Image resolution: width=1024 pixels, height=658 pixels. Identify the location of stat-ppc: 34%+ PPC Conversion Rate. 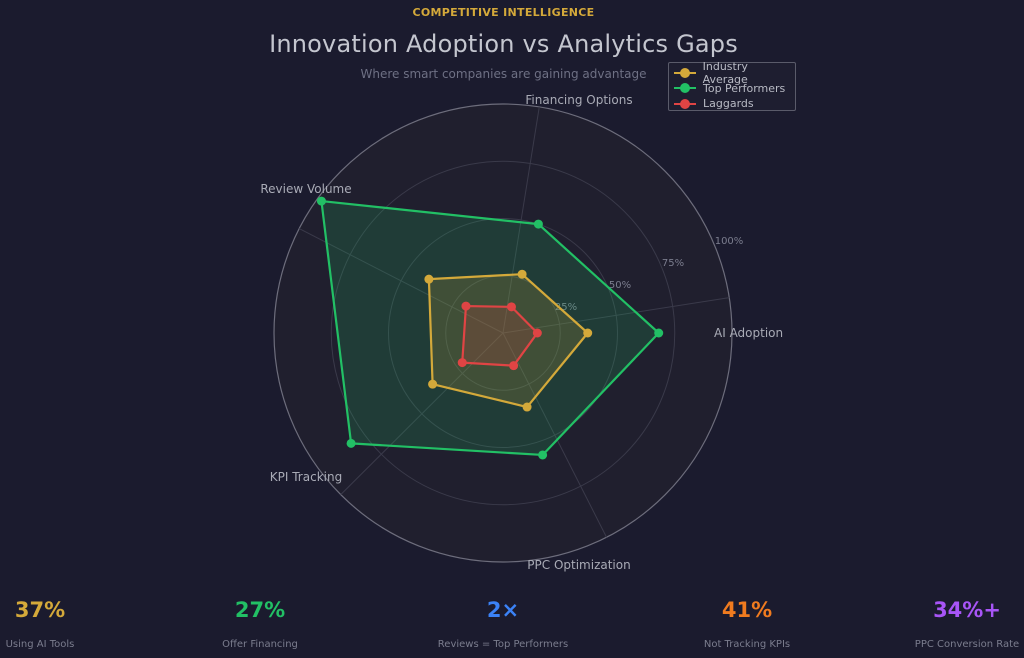
(964, 621).